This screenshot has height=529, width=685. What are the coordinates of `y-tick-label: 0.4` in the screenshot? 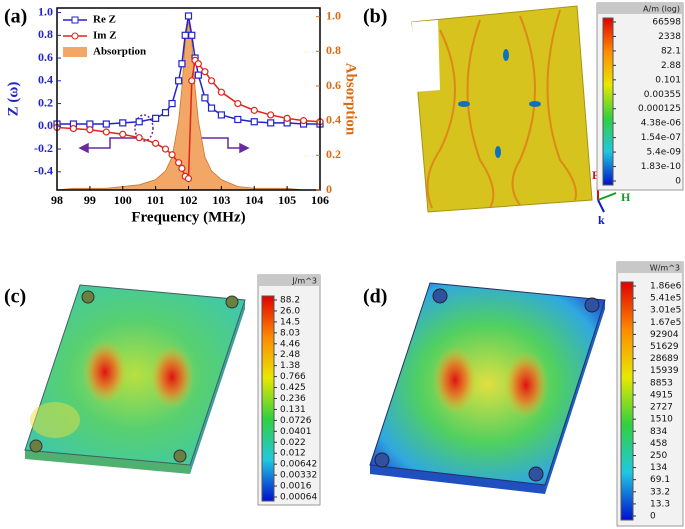 It's located at (45, 80).